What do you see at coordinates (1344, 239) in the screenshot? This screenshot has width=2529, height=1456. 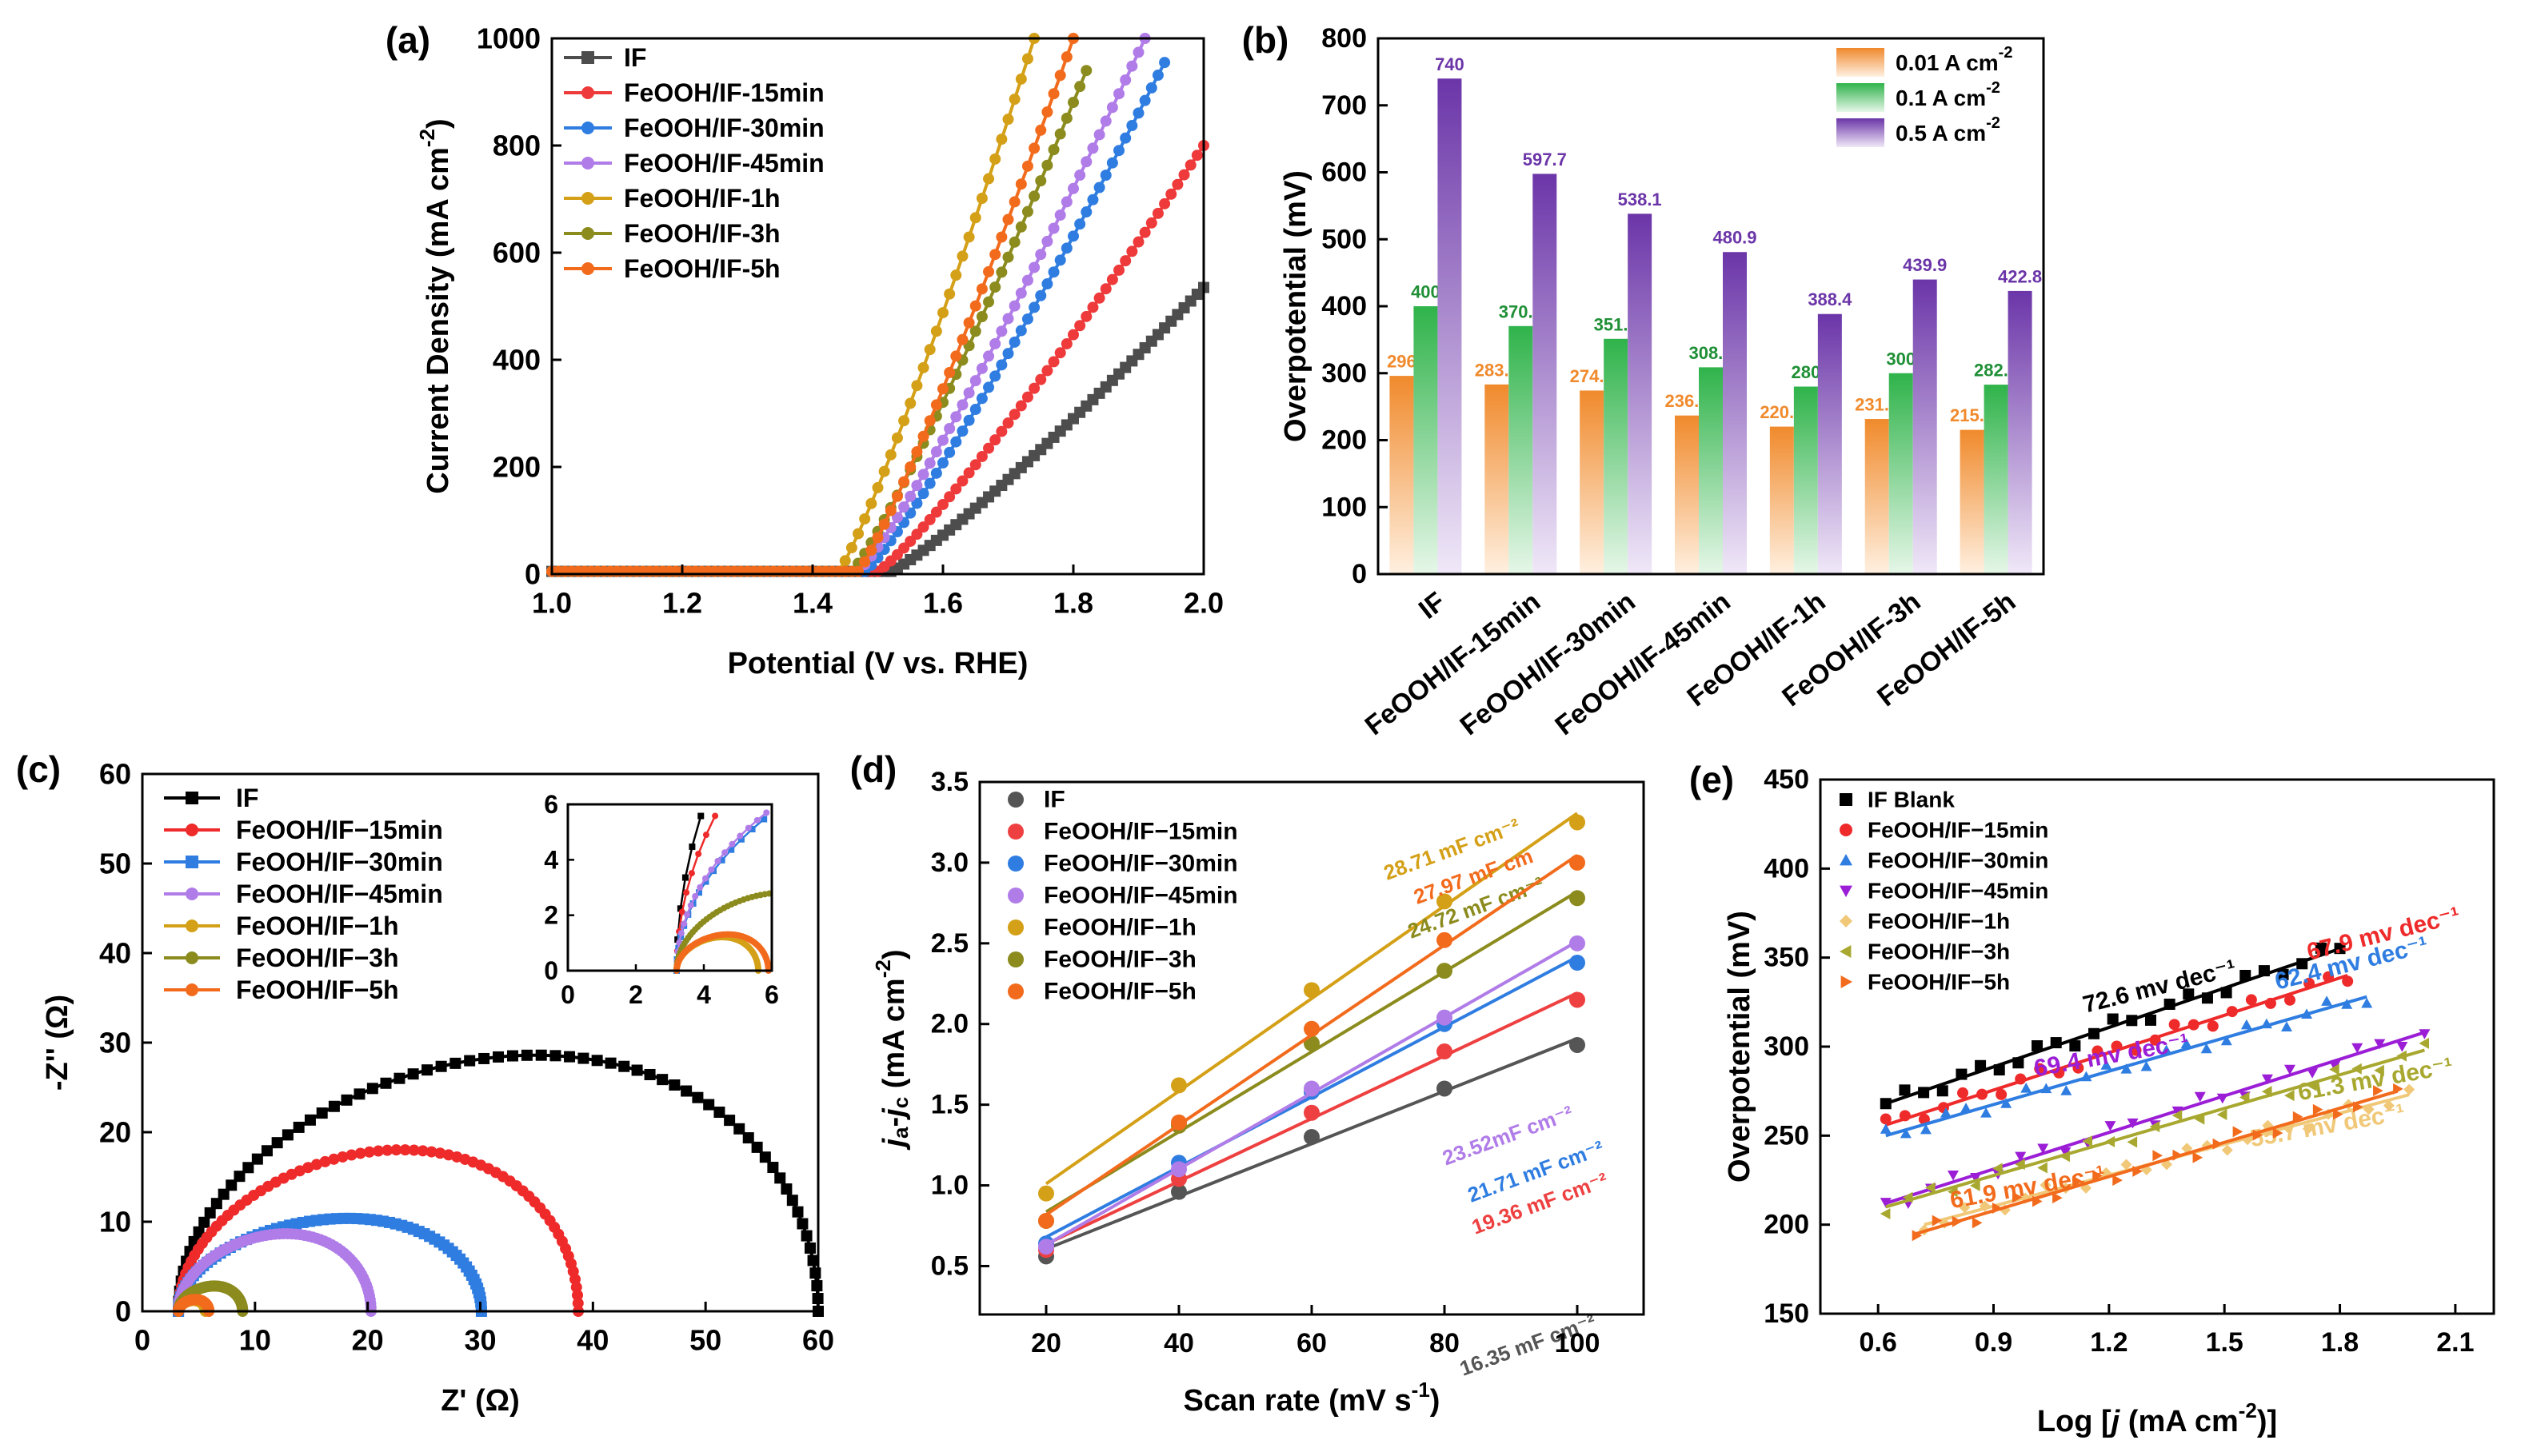 I see `y-tick-label: 500` at bounding box center [1344, 239].